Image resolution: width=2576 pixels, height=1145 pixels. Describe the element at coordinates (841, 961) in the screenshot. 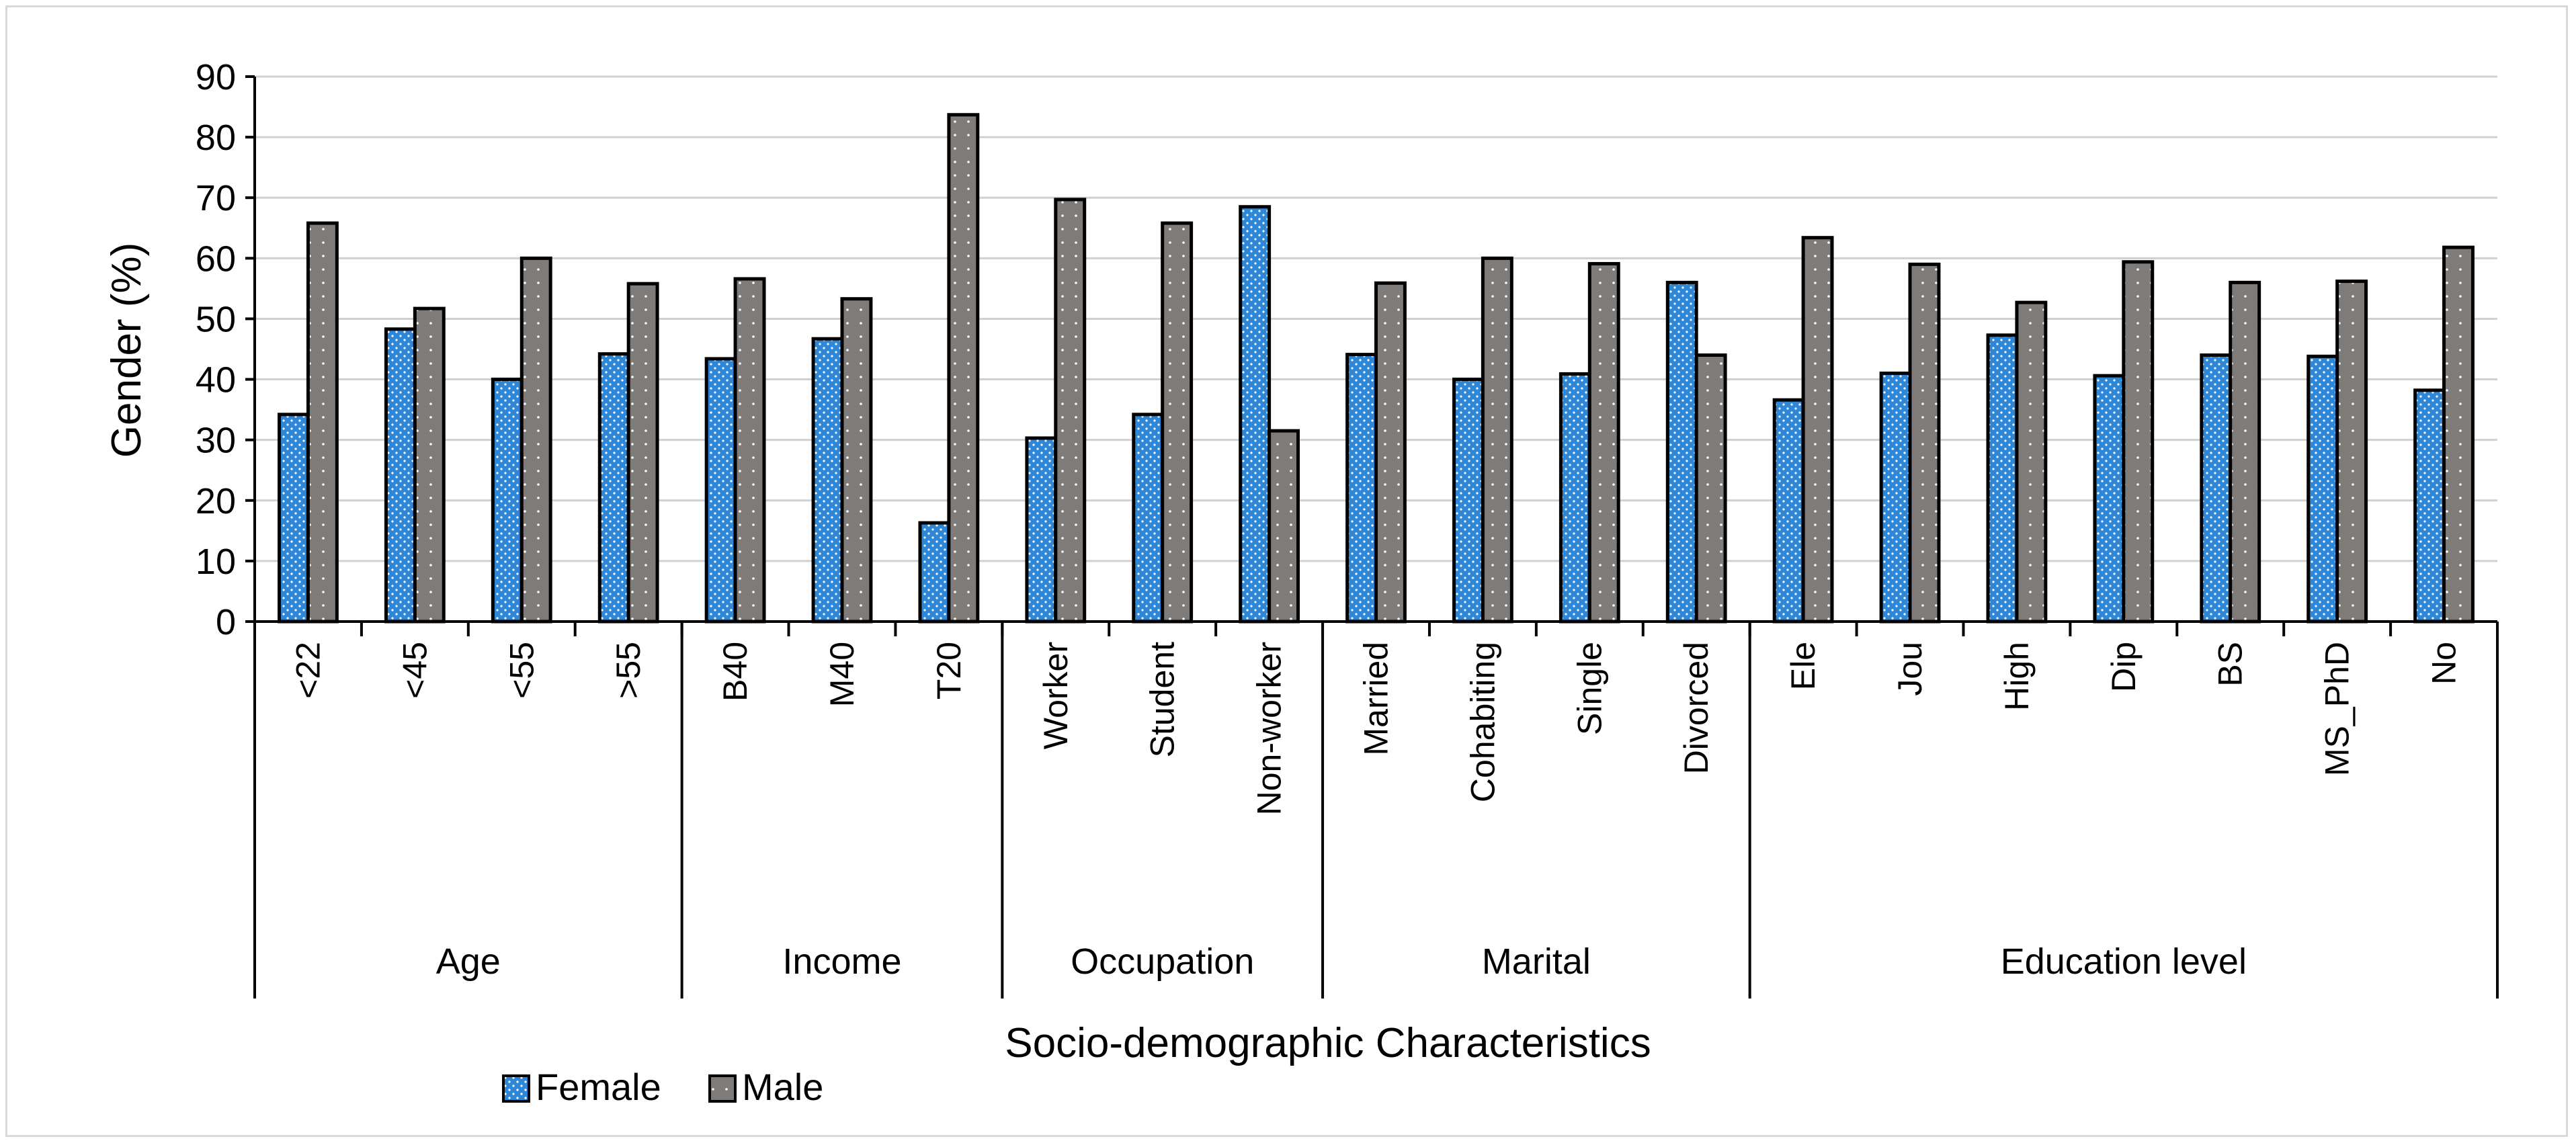

I see `group-label: Income` at that location.